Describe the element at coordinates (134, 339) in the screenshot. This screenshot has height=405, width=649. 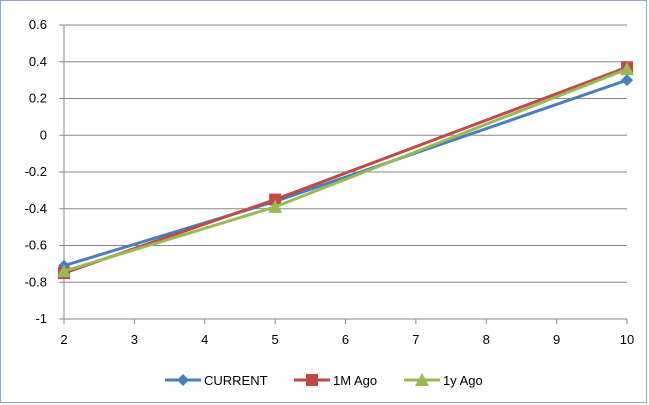
I see `x-tick-label: 3` at that location.